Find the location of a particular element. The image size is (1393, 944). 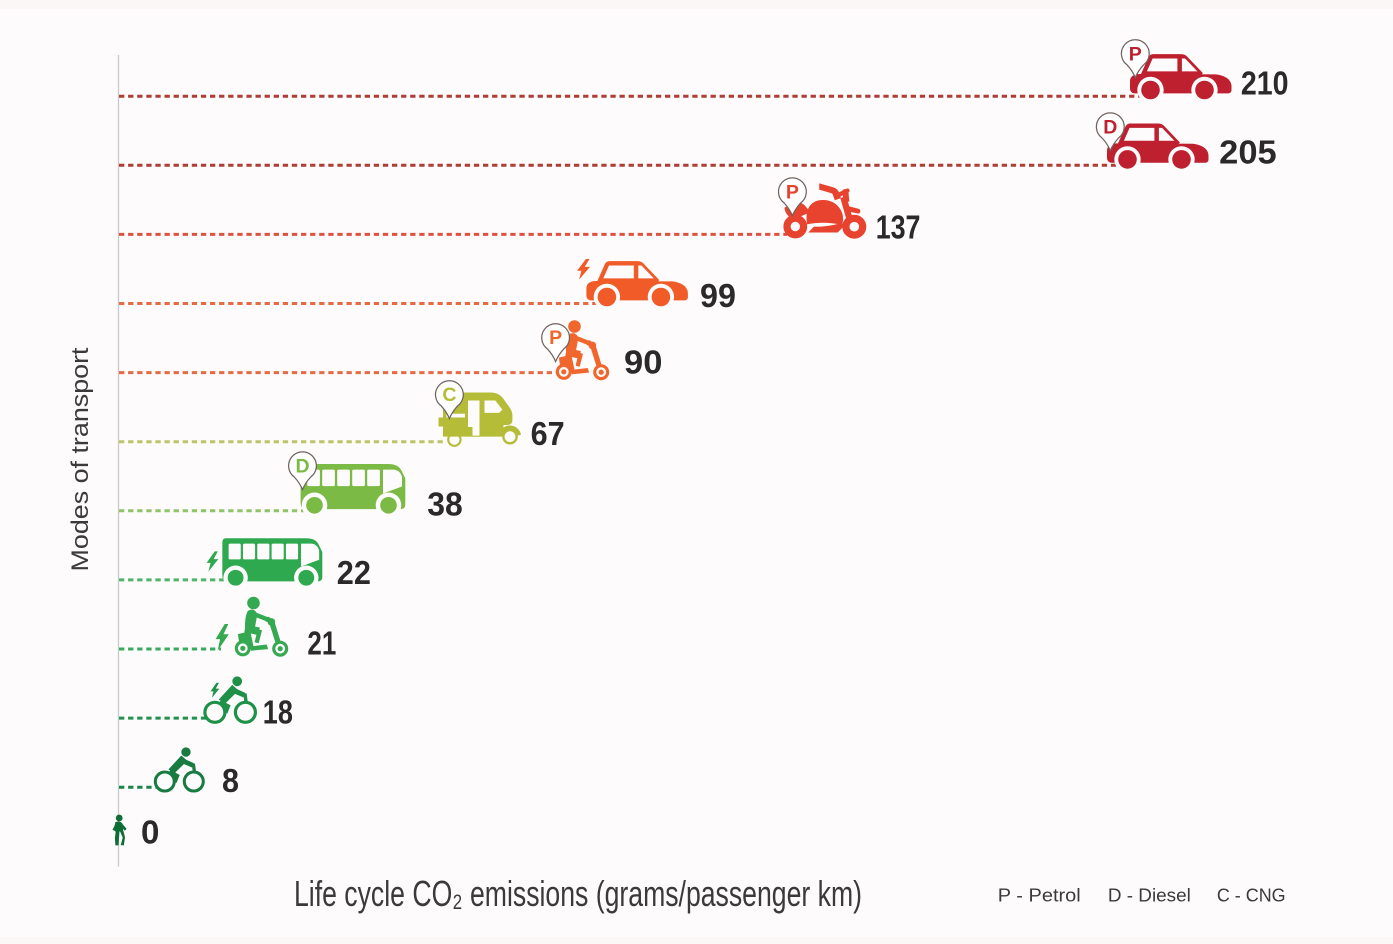

svg-text: 67 is located at coordinates (548, 434).